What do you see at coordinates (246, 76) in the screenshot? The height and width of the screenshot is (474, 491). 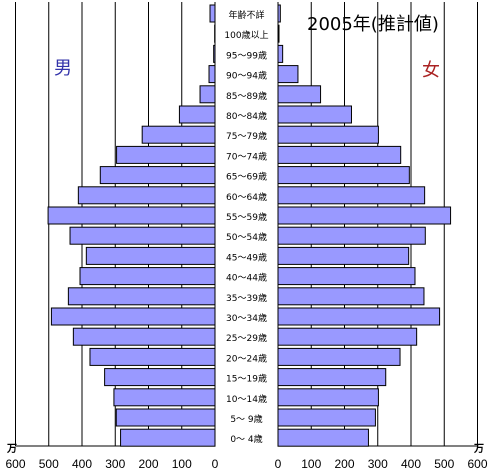 I see `age-label-3: 90～94歳` at bounding box center [246, 76].